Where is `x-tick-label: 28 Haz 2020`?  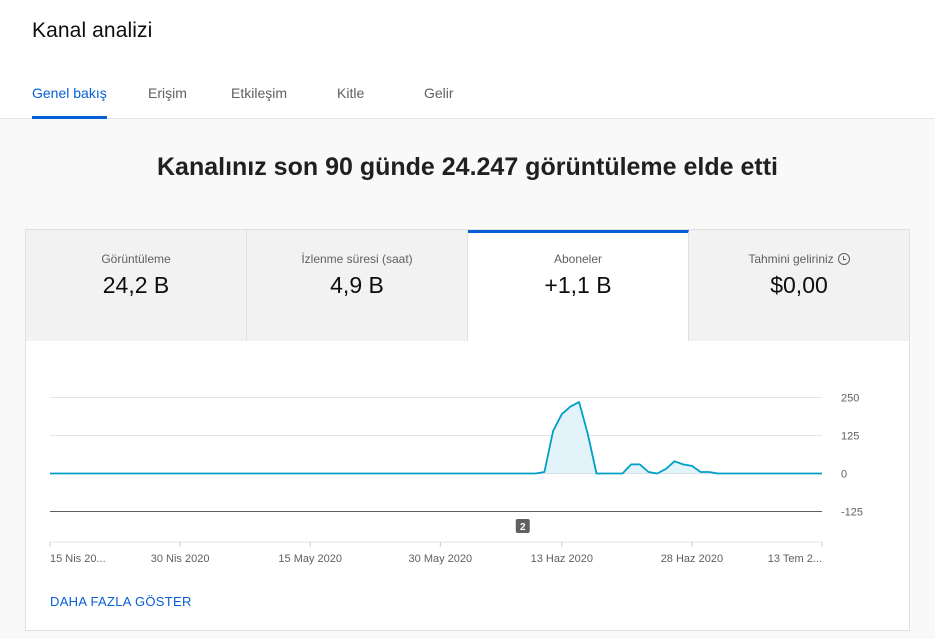
x-tick-label: 28 Haz 2020 is located at coordinates (692, 559).